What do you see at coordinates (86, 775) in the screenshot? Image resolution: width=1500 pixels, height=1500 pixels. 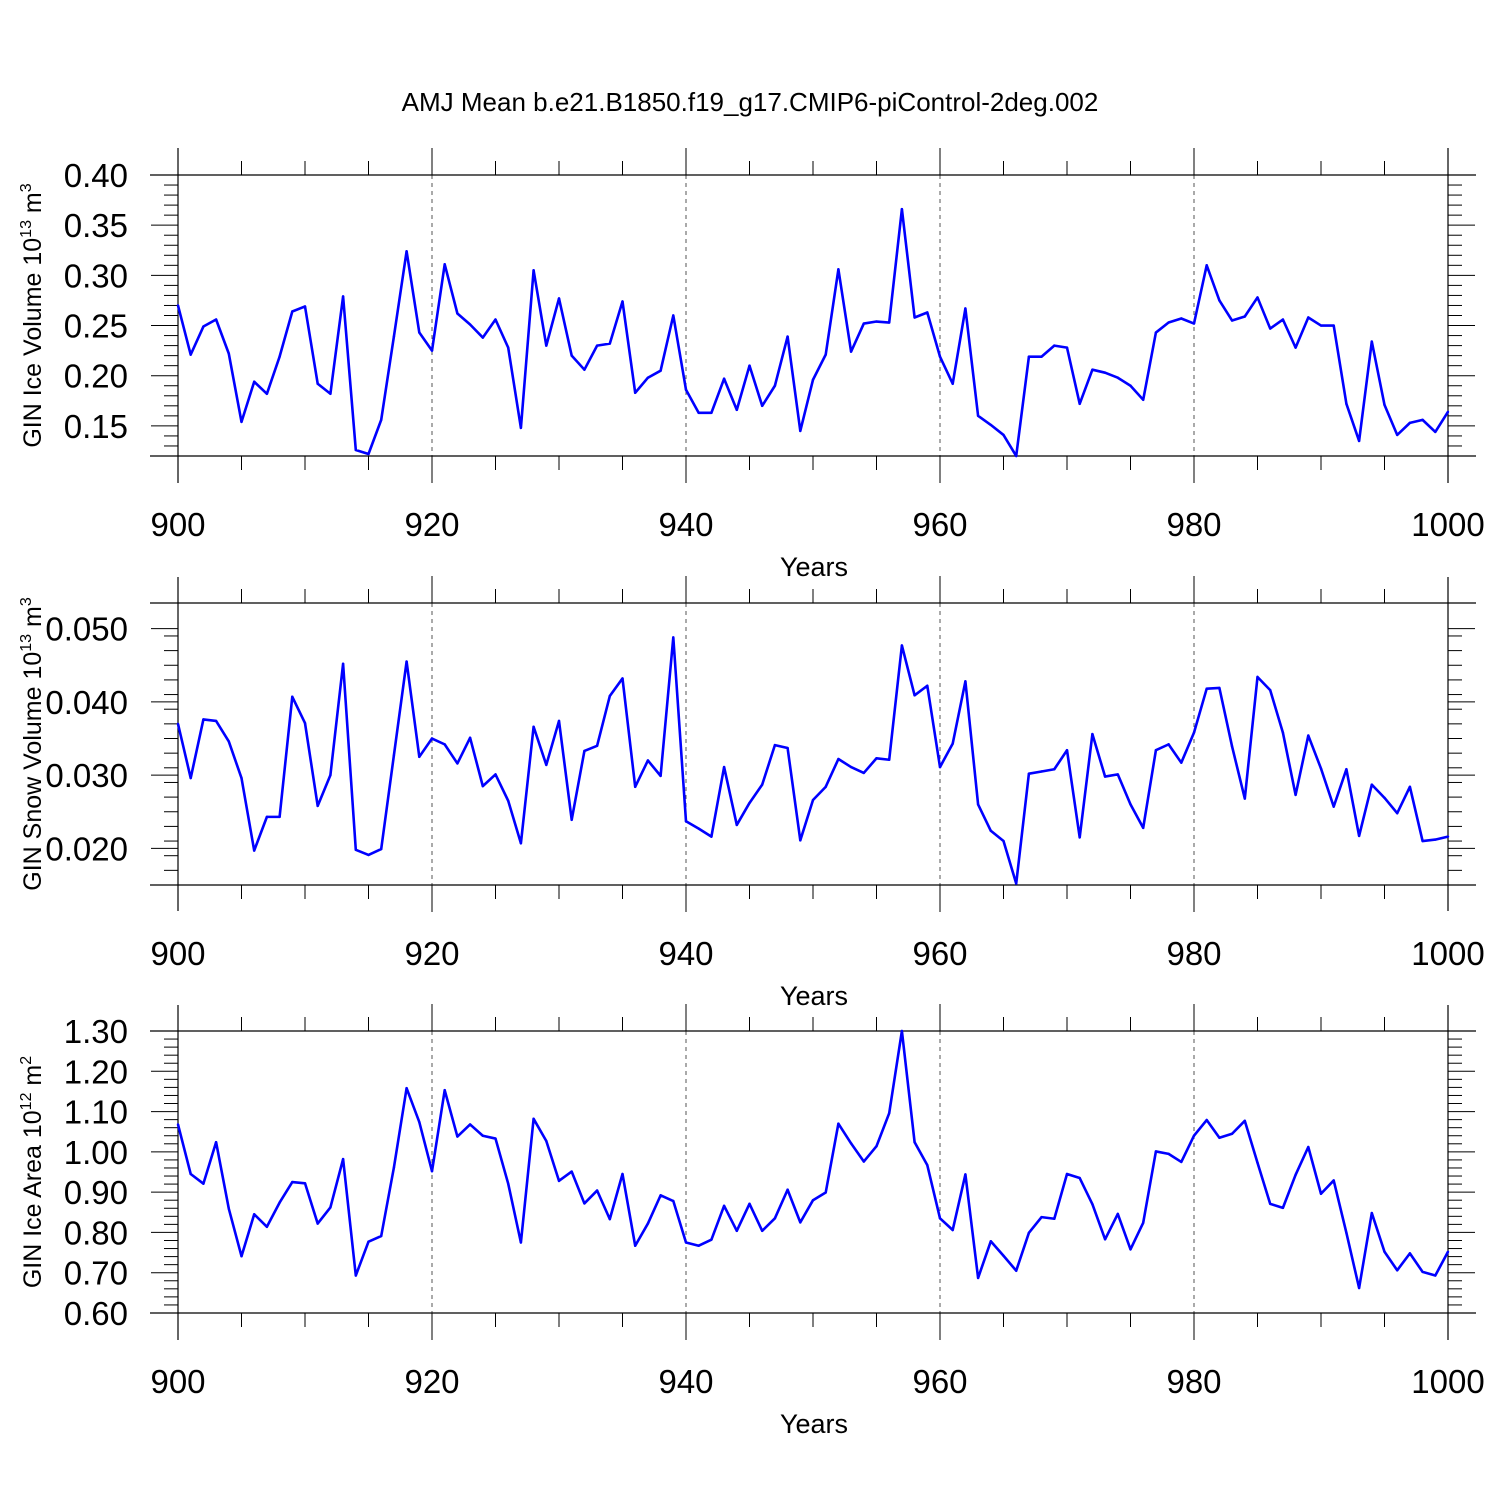 I see `y-tick-label: 0.030` at bounding box center [86, 775].